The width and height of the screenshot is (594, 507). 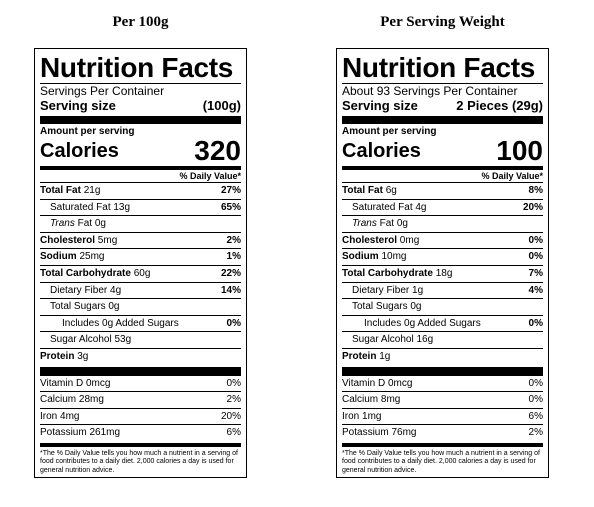 I want to click on servings-per-container: About 93 Servings Per Container, so click(x=430, y=91).